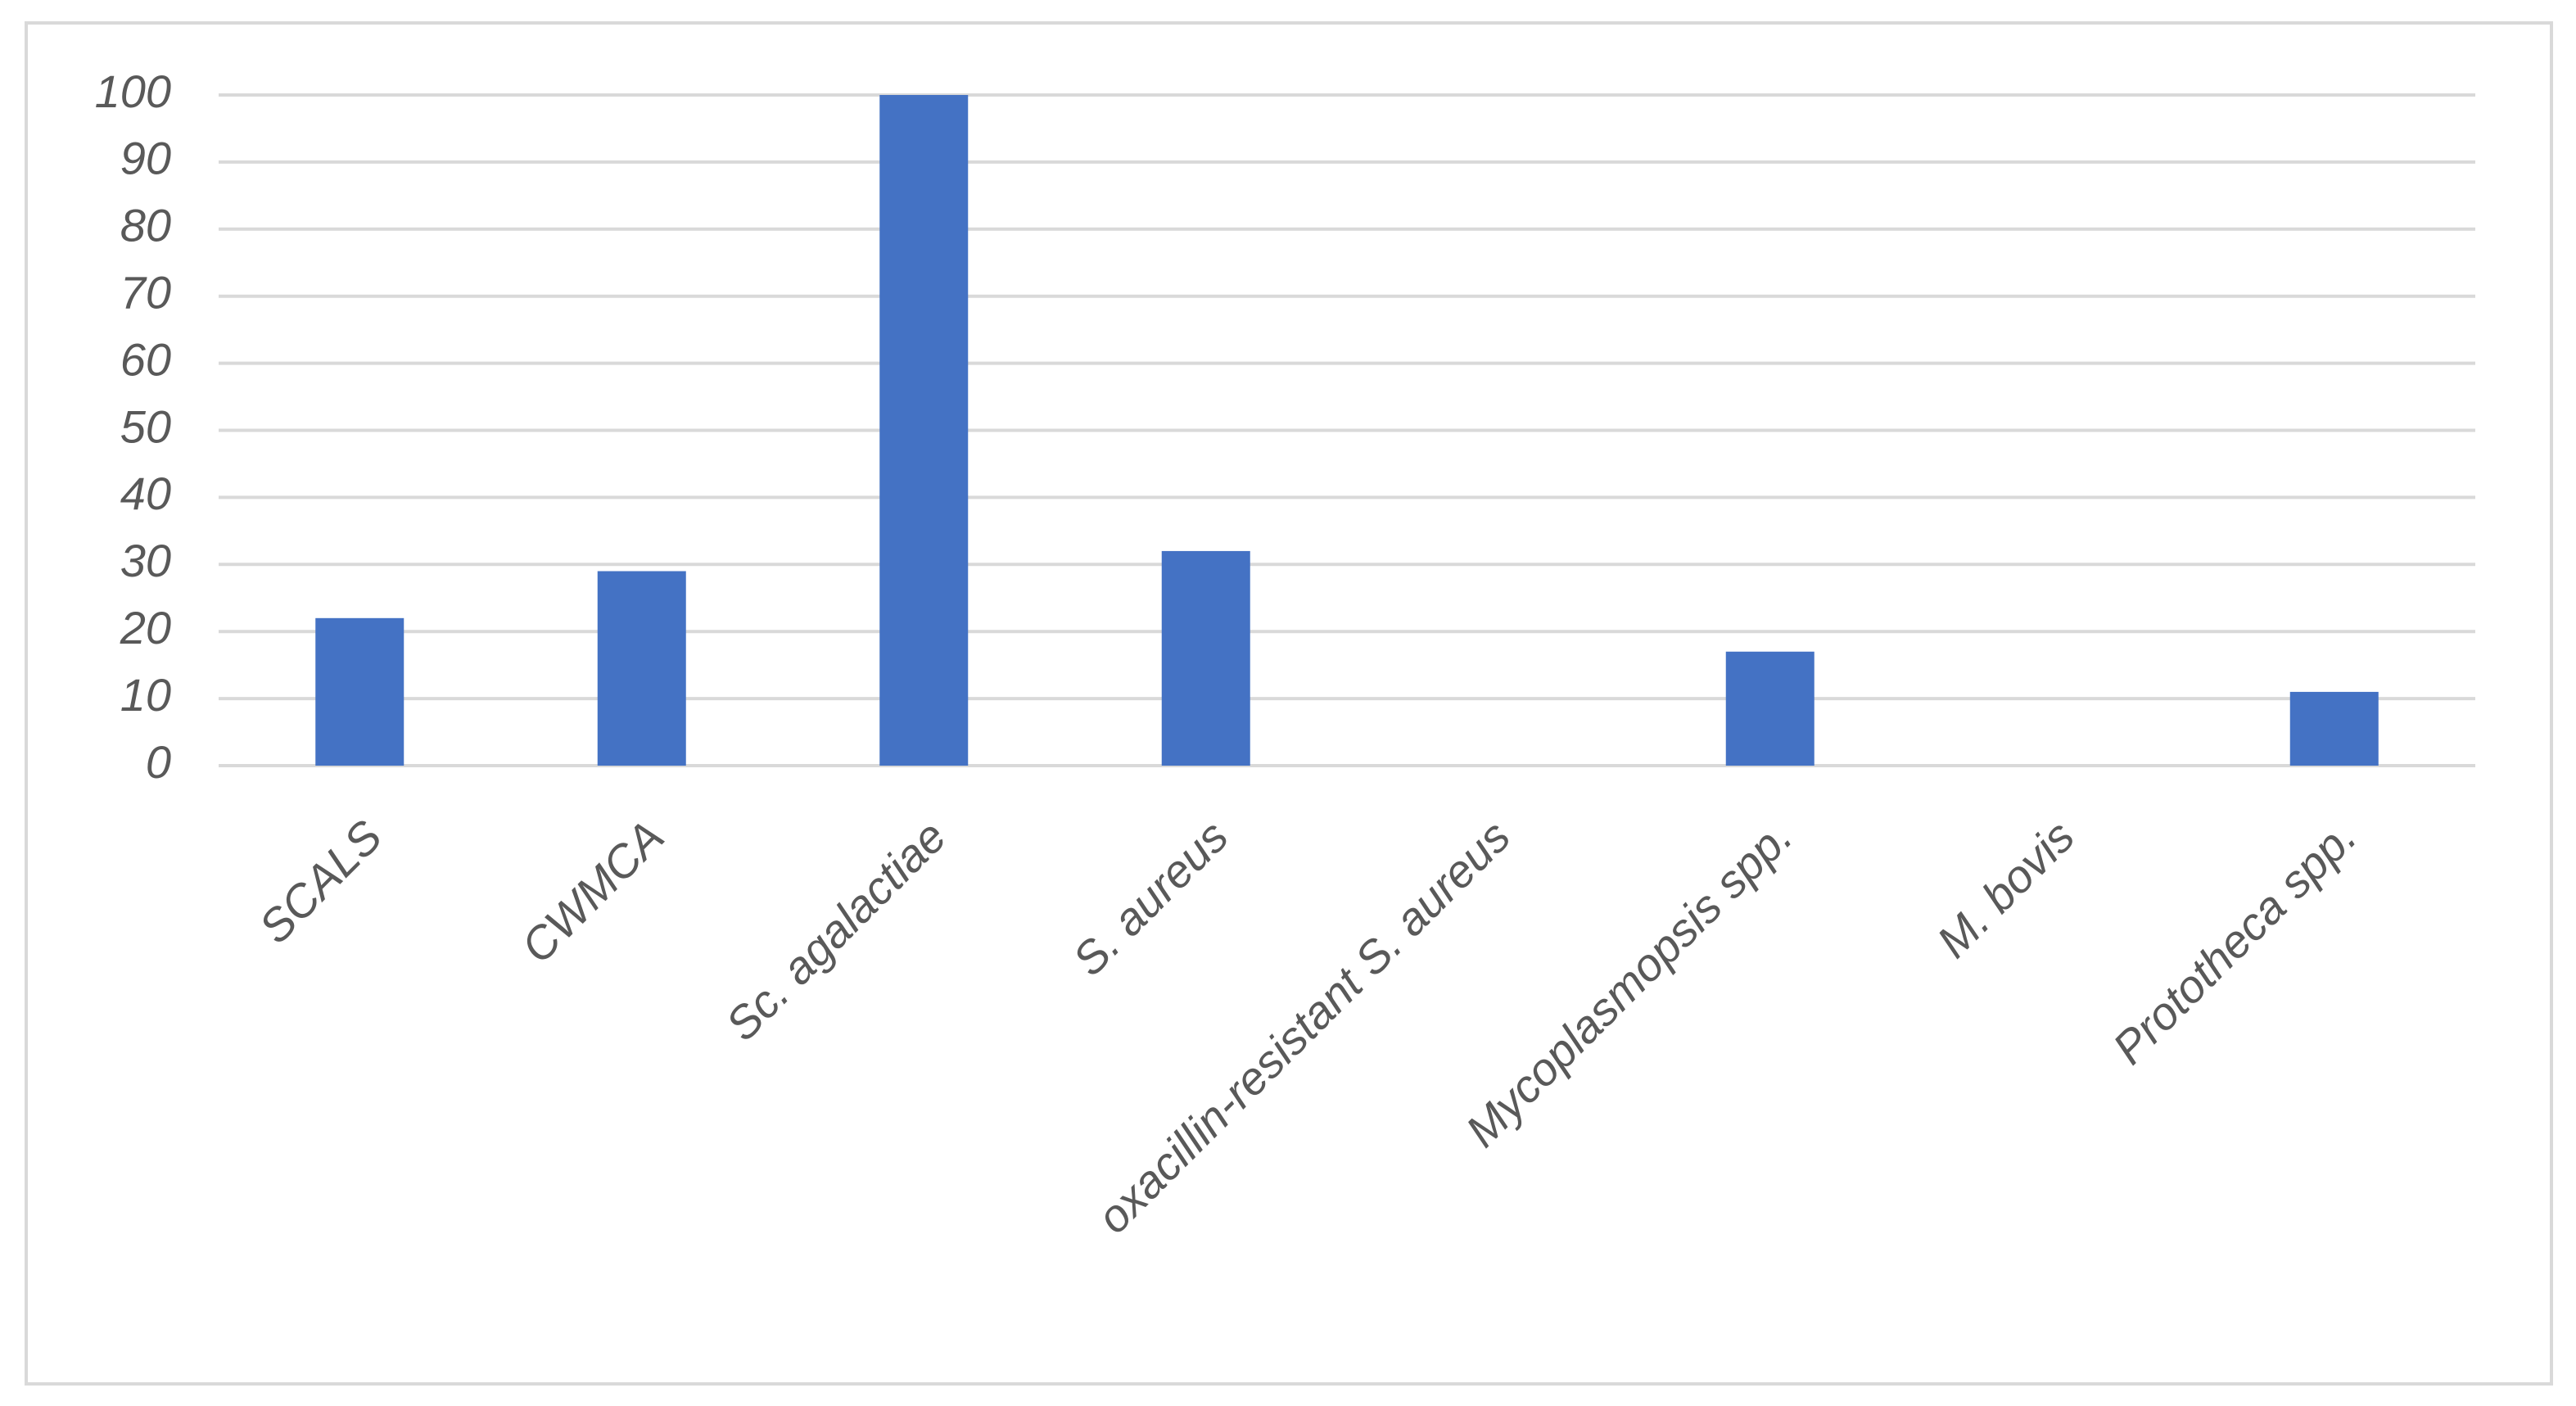 The width and height of the screenshot is (2576, 1406). Describe the element at coordinates (145, 158) in the screenshot. I see `y-tick-label: 90` at that location.